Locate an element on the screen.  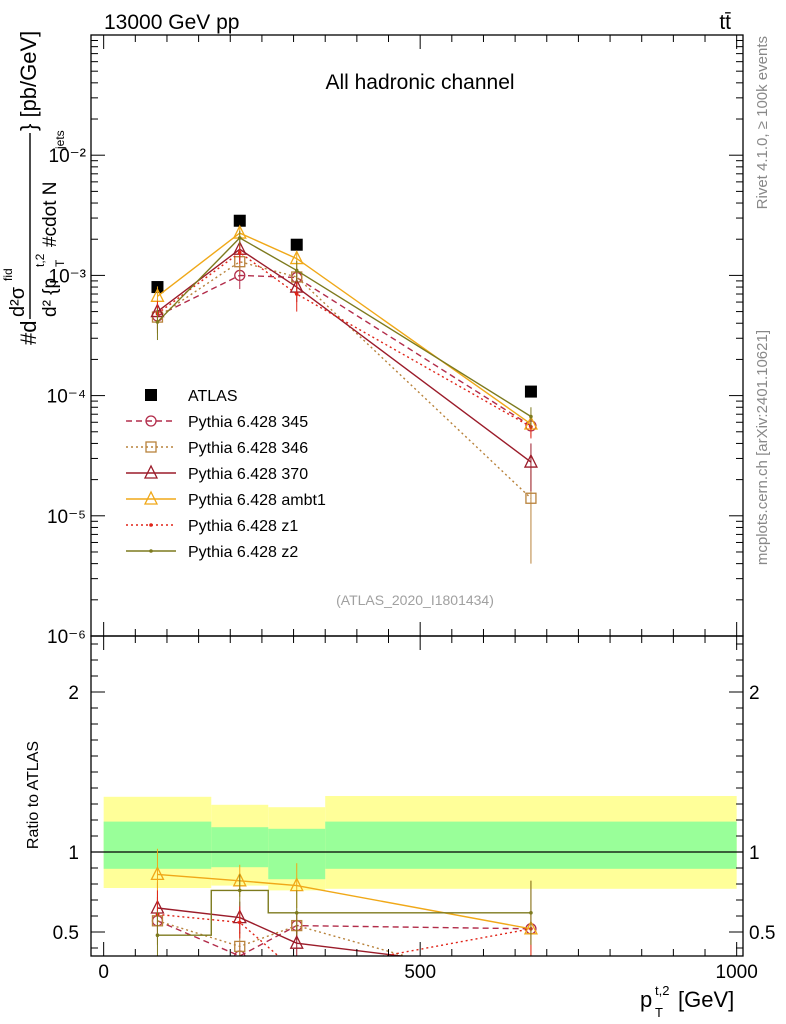
process-label: tt̄ is located at coordinates (725, 22).